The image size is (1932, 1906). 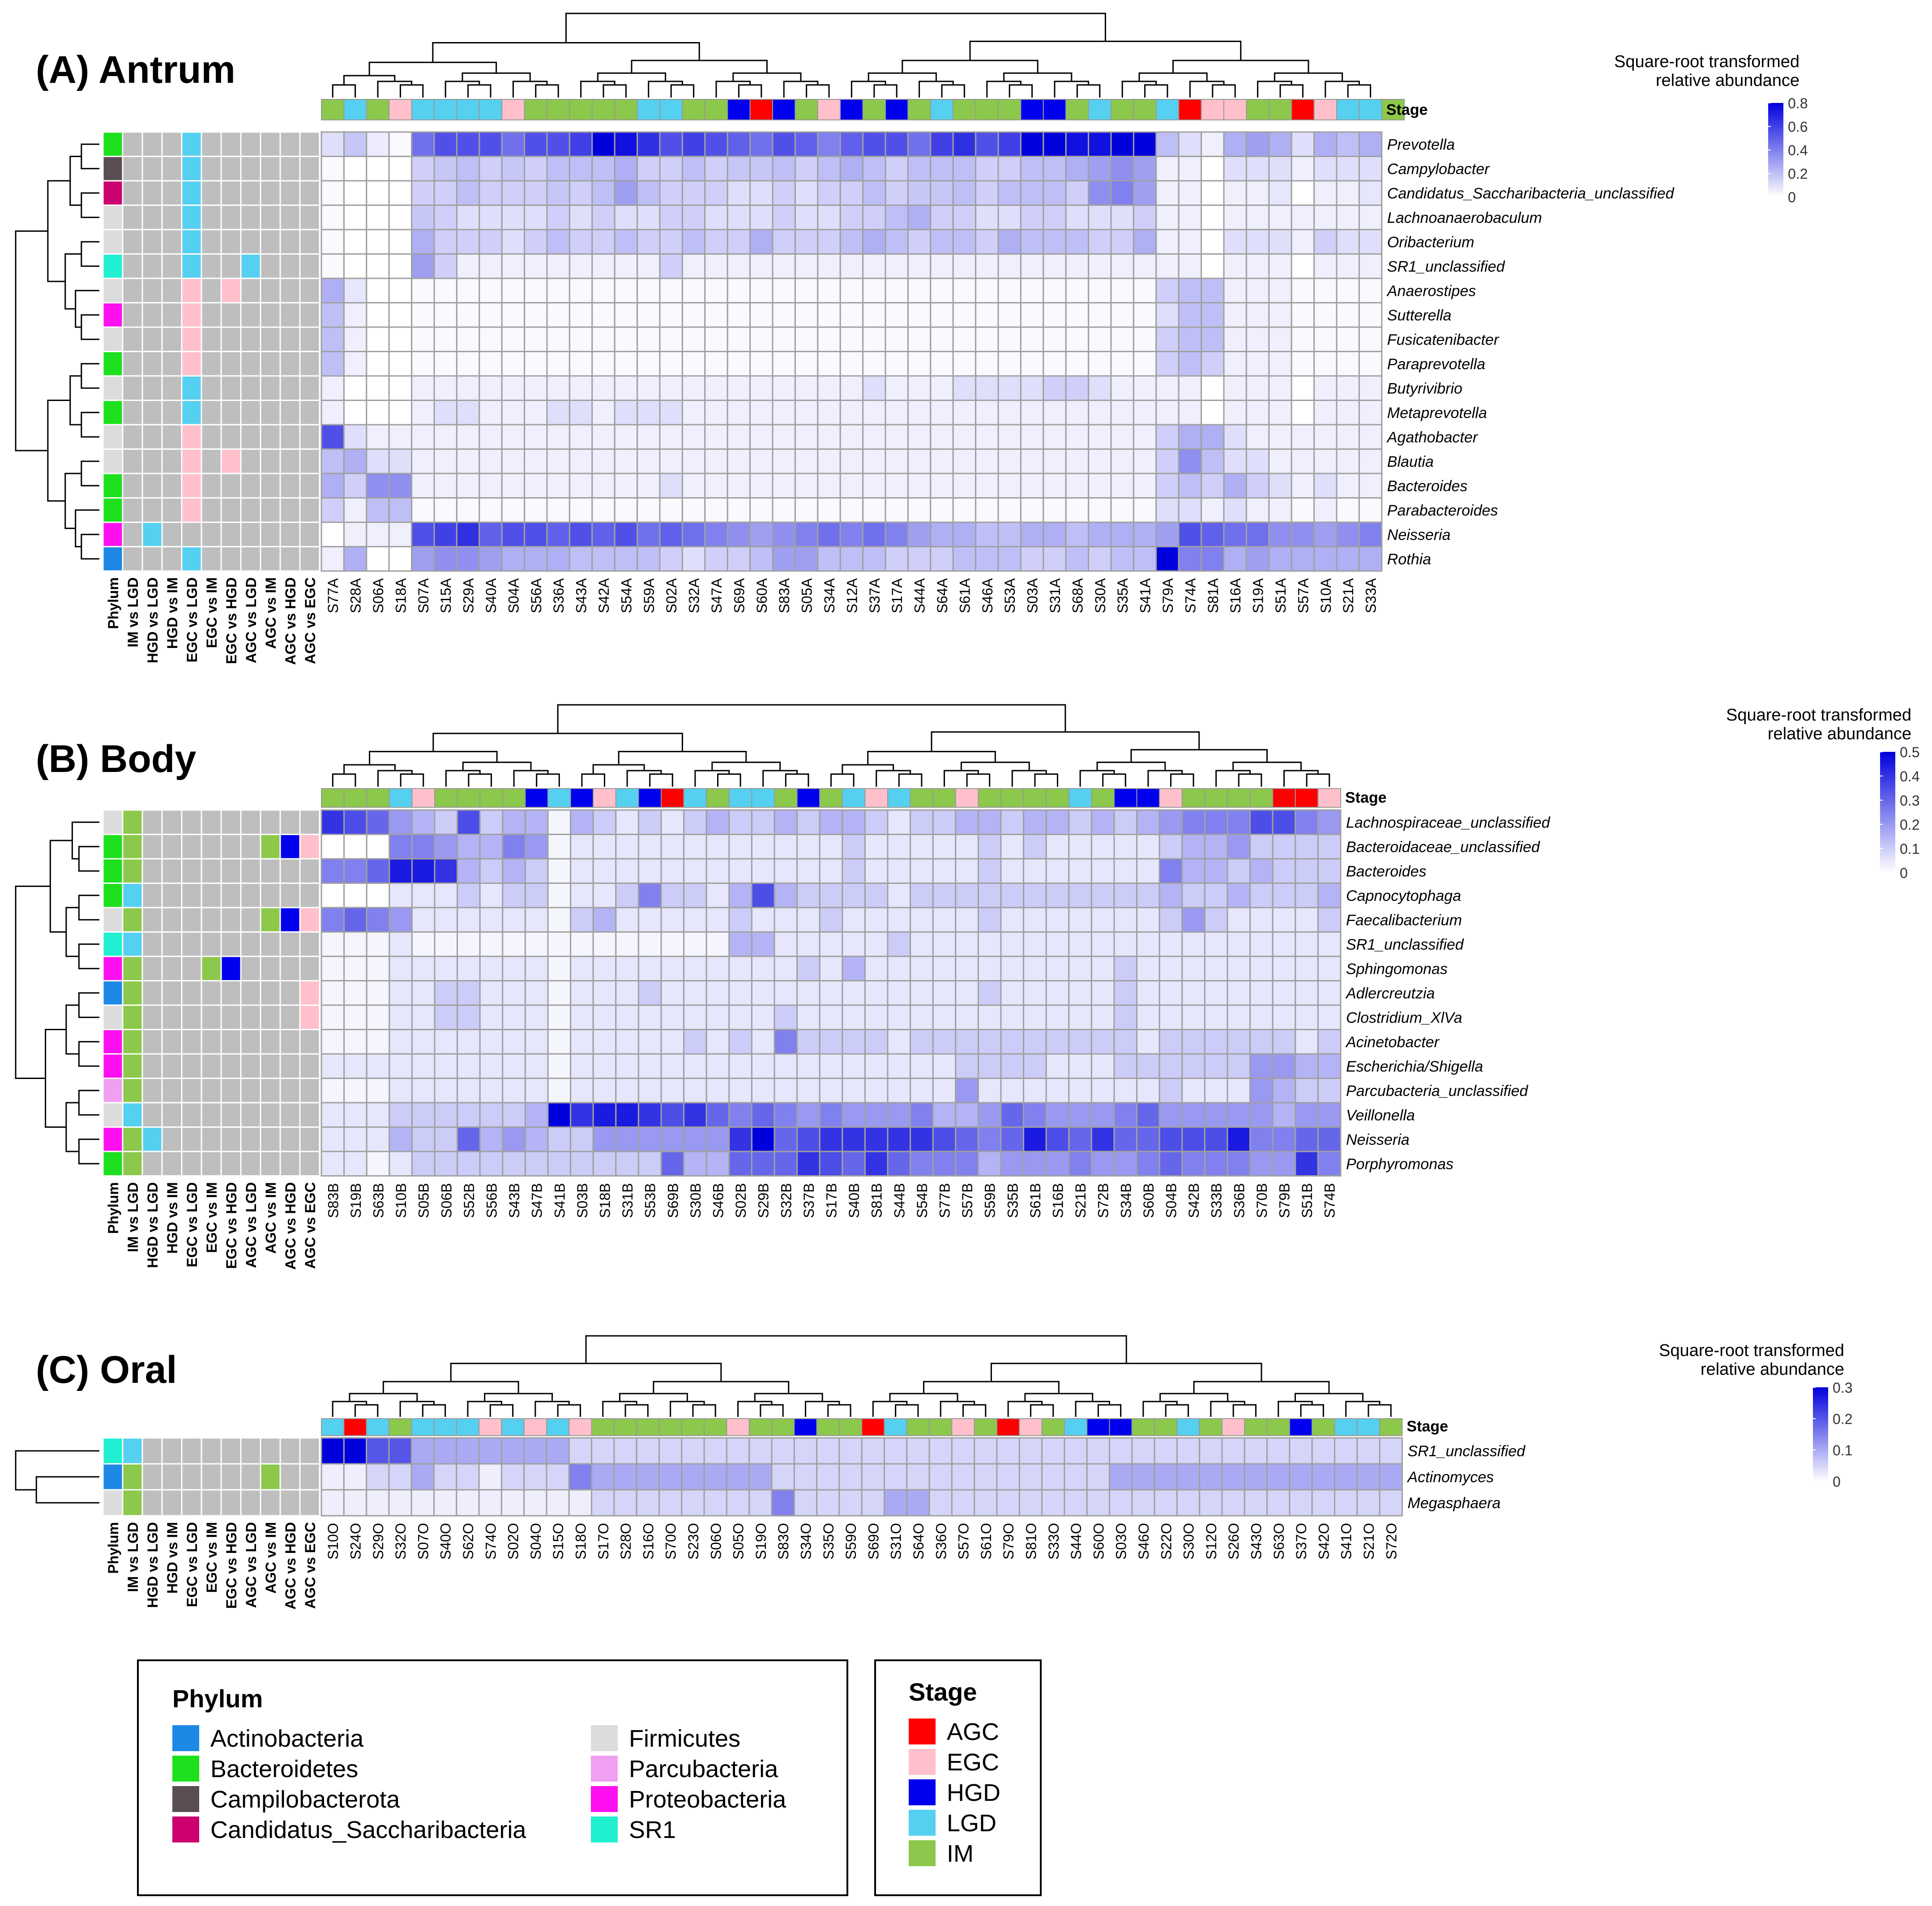 I want to click on phylum-legend-title: Phylum, so click(x=217, y=1698).